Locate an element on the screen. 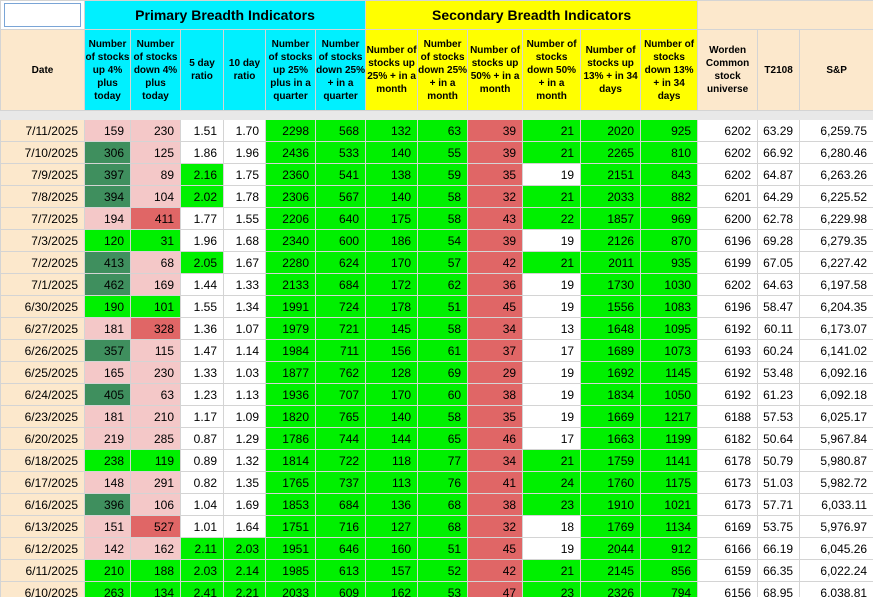 The image size is (873, 597). cell-down-13pct-34days: 1141 is located at coordinates (669, 460).